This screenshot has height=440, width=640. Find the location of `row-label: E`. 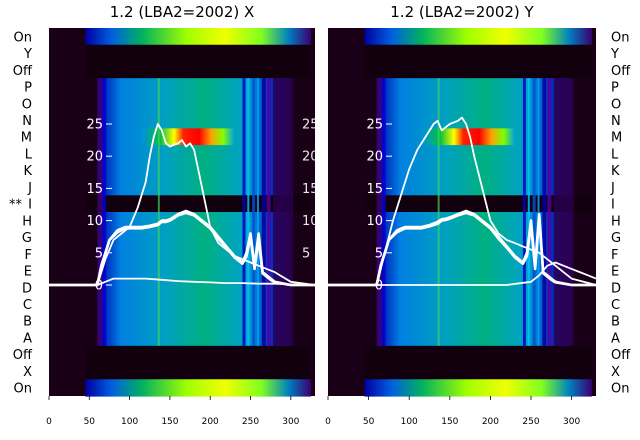

row-label: E is located at coordinates (28, 272).